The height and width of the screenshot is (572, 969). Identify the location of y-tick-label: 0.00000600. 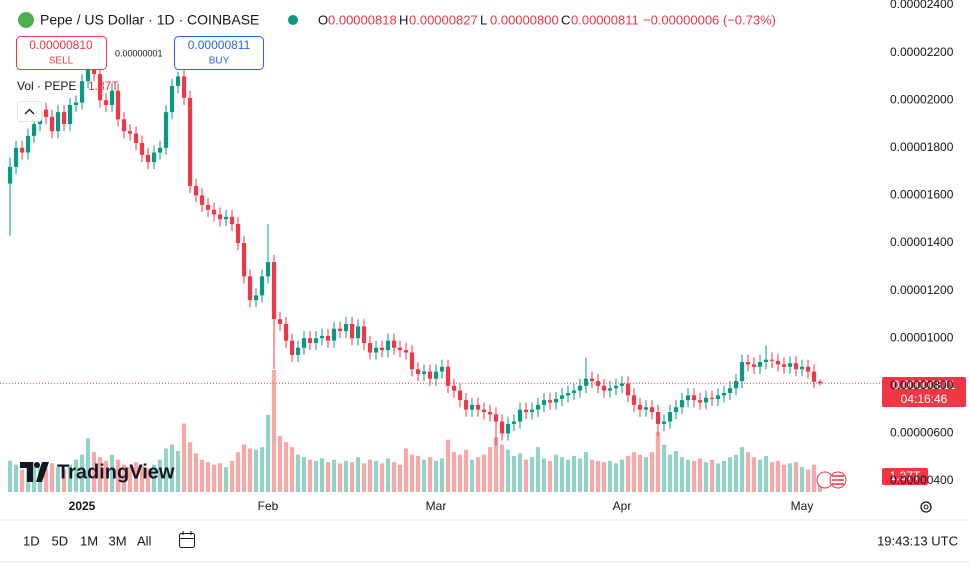
(922, 433).